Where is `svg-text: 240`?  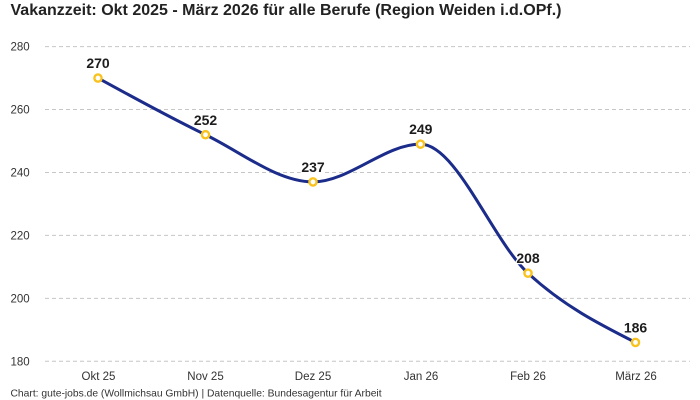
svg-text: 240 is located at coordinates (20, 174).